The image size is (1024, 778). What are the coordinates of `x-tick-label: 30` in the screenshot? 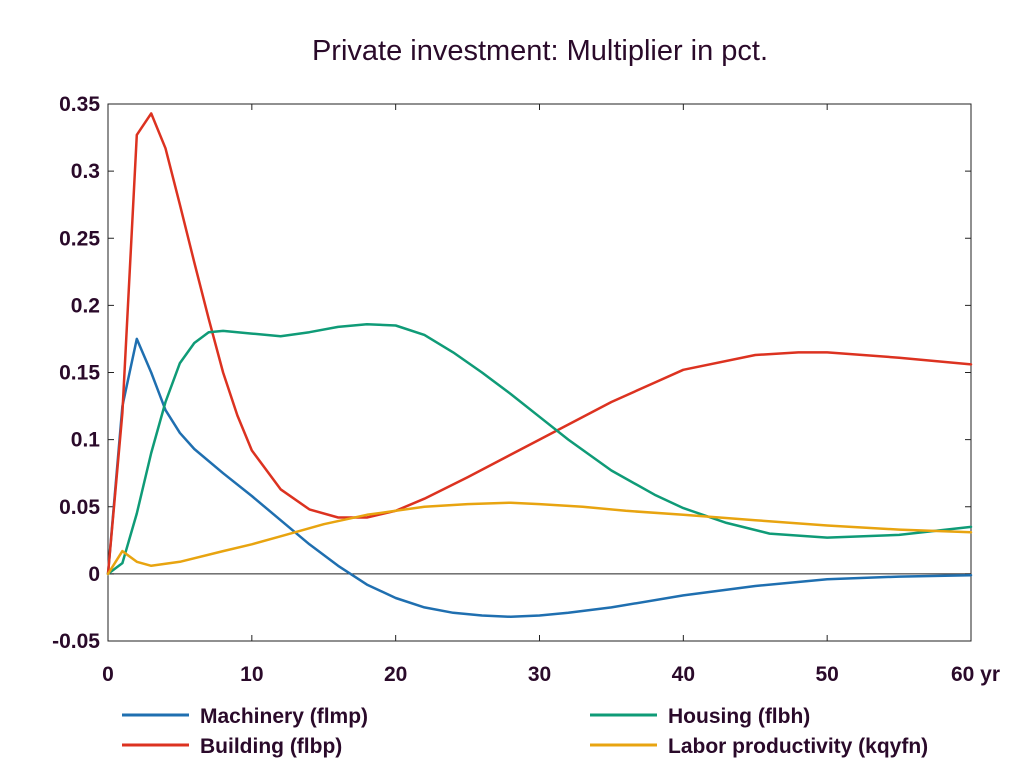 It's located at (539, 674).